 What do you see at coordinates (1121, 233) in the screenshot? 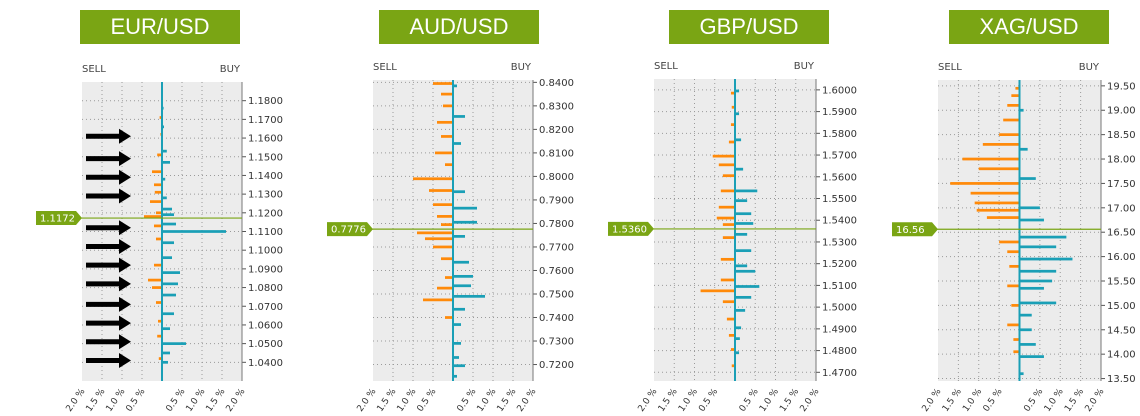
I see `y-tick-label: 16.50` at bounding box center [1121, 233].